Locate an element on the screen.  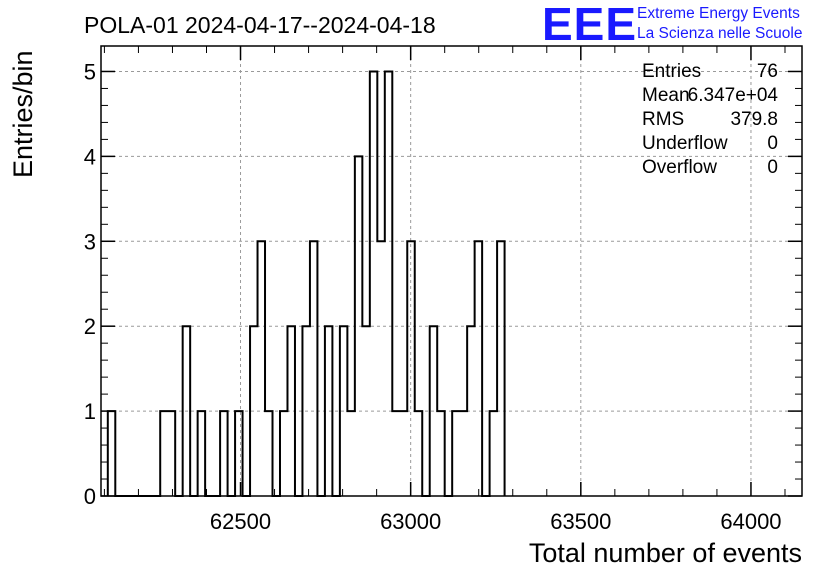
stats-label-overflow: Overflow is located at coordinates (679, 167).